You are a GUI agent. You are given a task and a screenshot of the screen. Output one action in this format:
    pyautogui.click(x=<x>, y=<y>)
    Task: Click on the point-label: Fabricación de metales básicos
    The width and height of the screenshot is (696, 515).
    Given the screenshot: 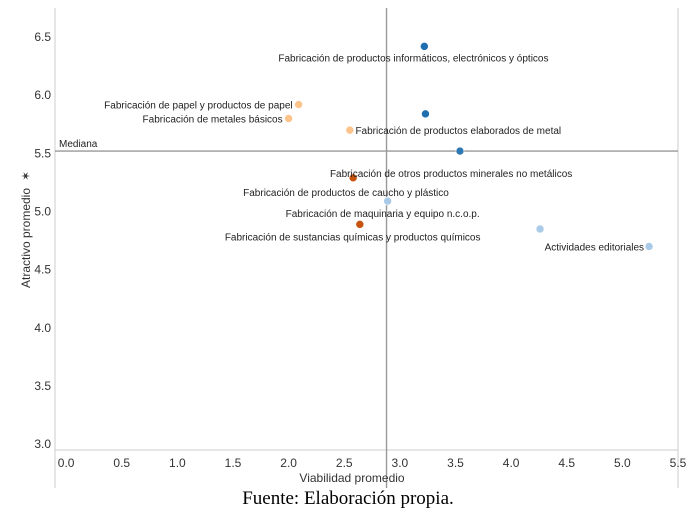 What is the action you would take?
    pyautogui.click(x=213, y=120)
    